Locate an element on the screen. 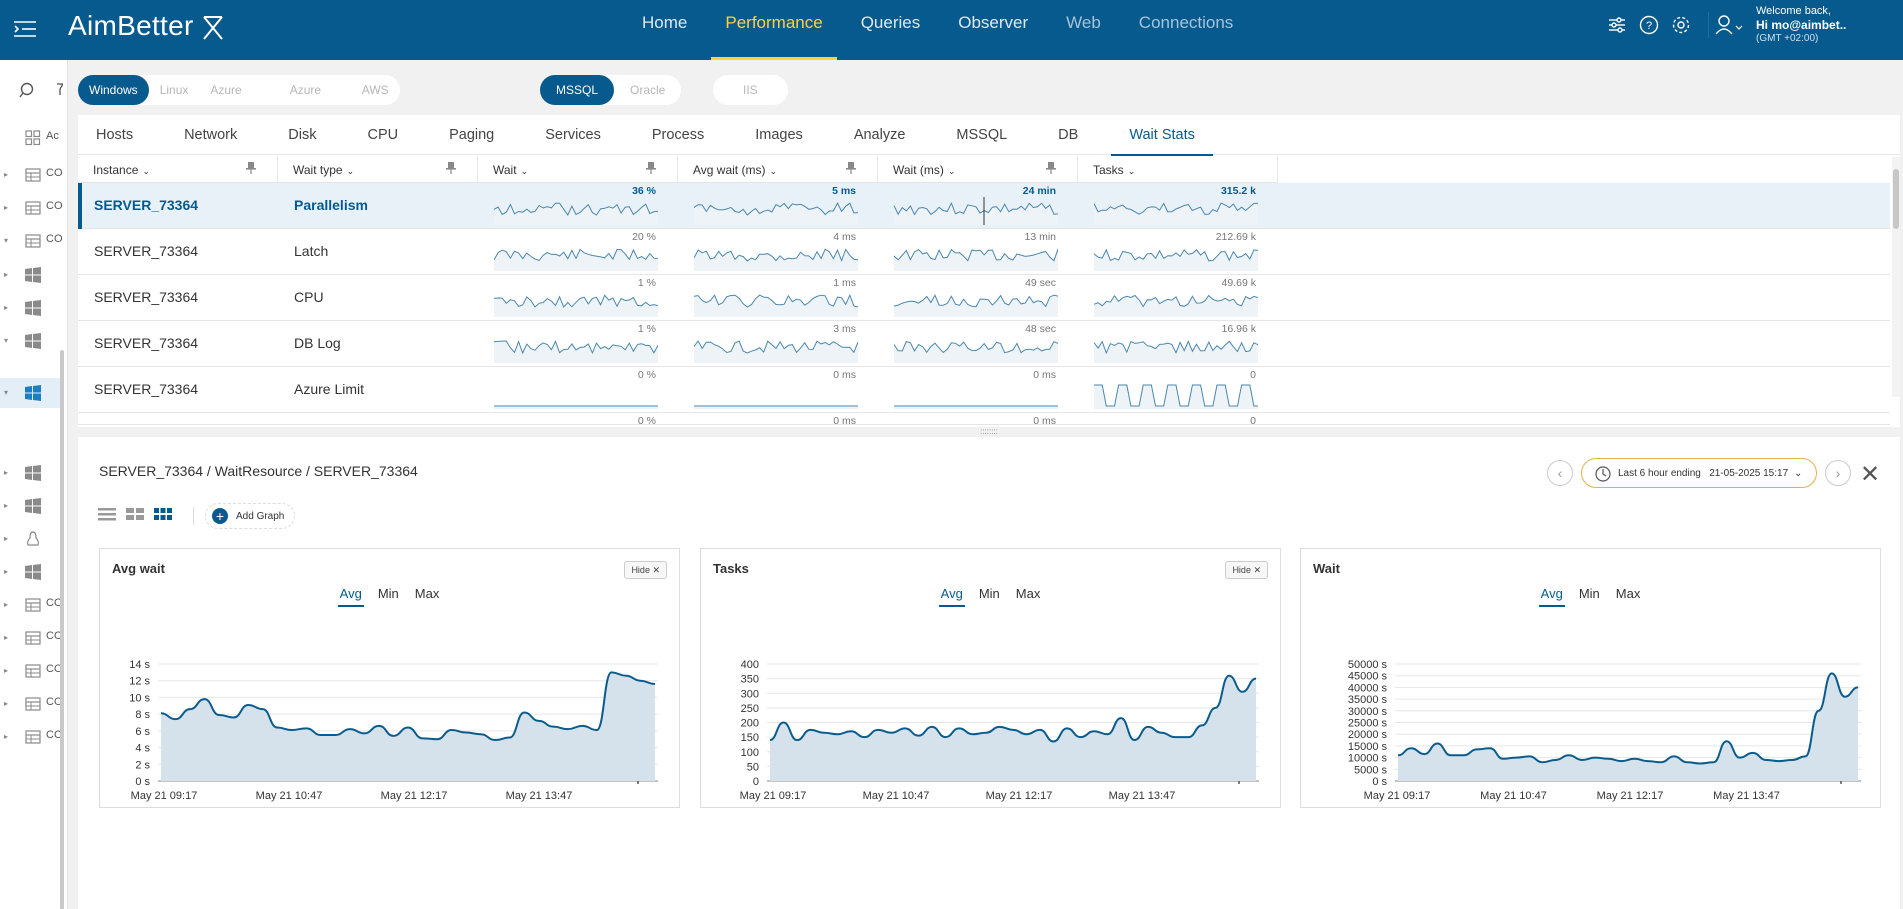  filter-azure-databases: Azure Databases is located at coordinates (238, 105).